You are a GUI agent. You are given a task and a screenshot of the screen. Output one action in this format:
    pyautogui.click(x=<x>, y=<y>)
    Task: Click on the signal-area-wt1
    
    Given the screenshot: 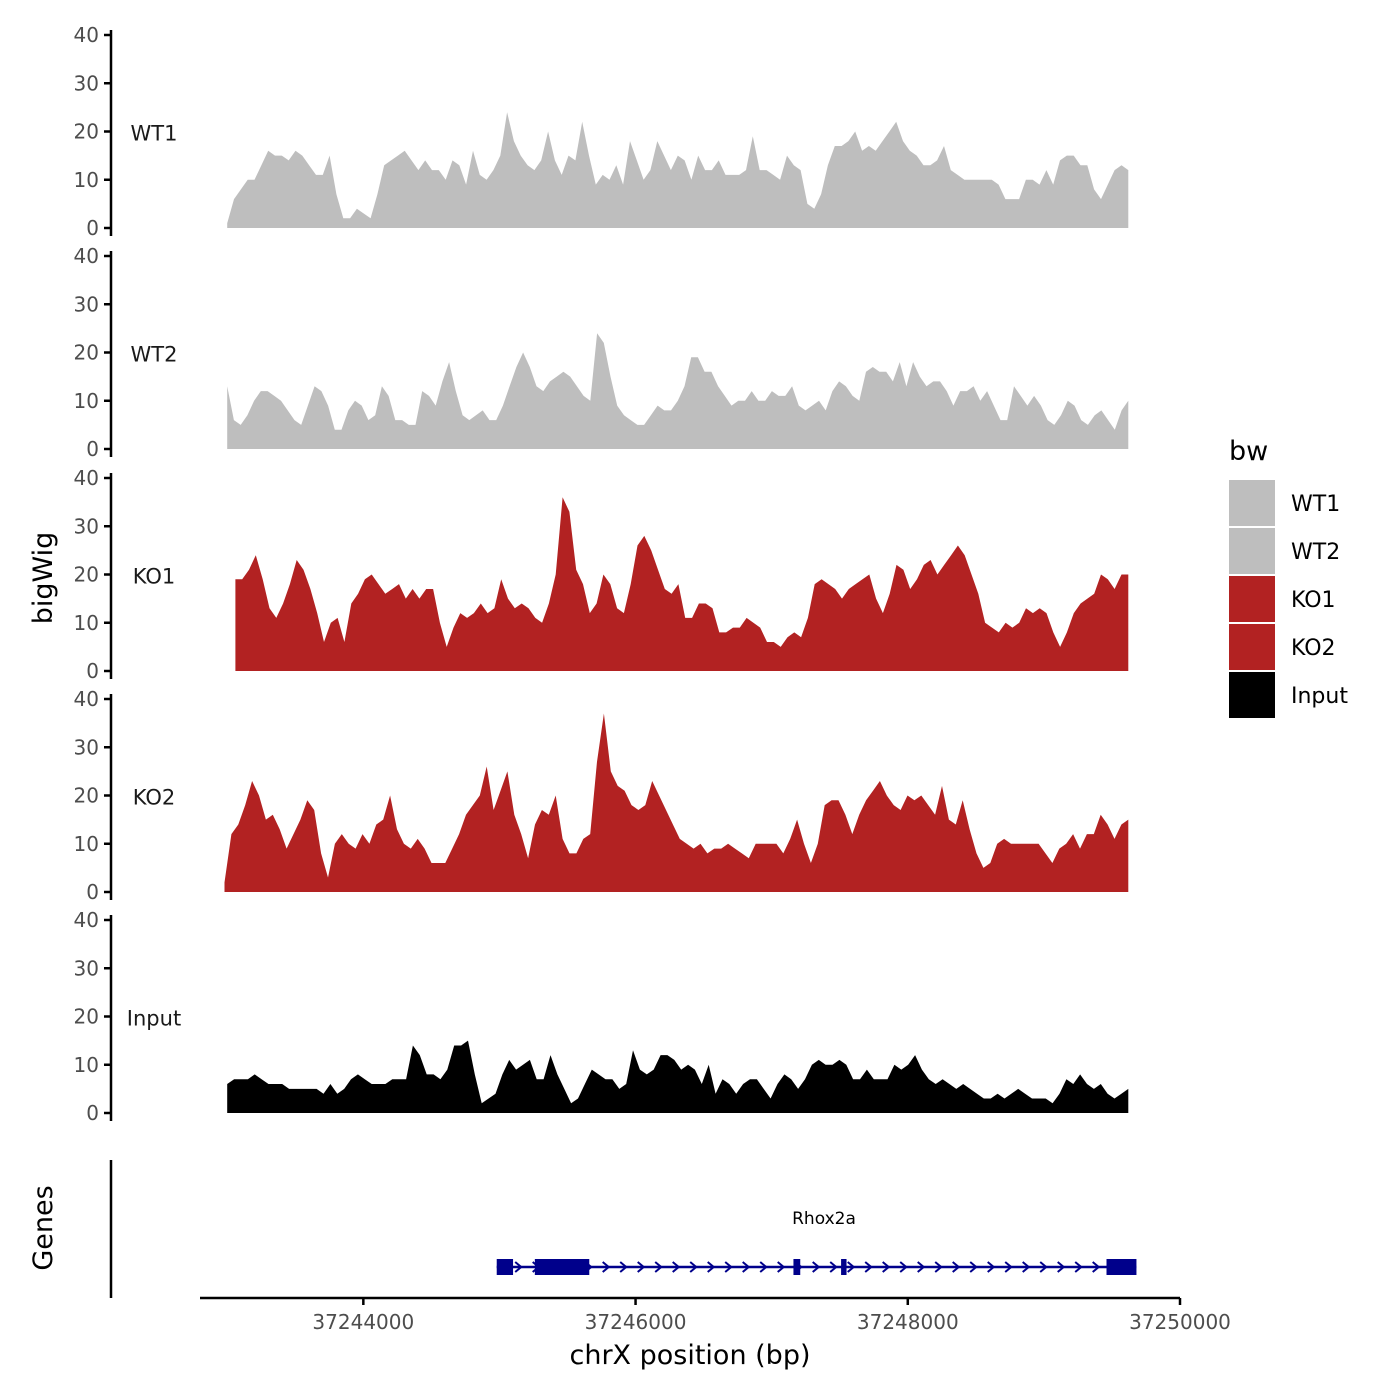 What is the action you would take?
    pyautogui.click(x=678, y=170)
    